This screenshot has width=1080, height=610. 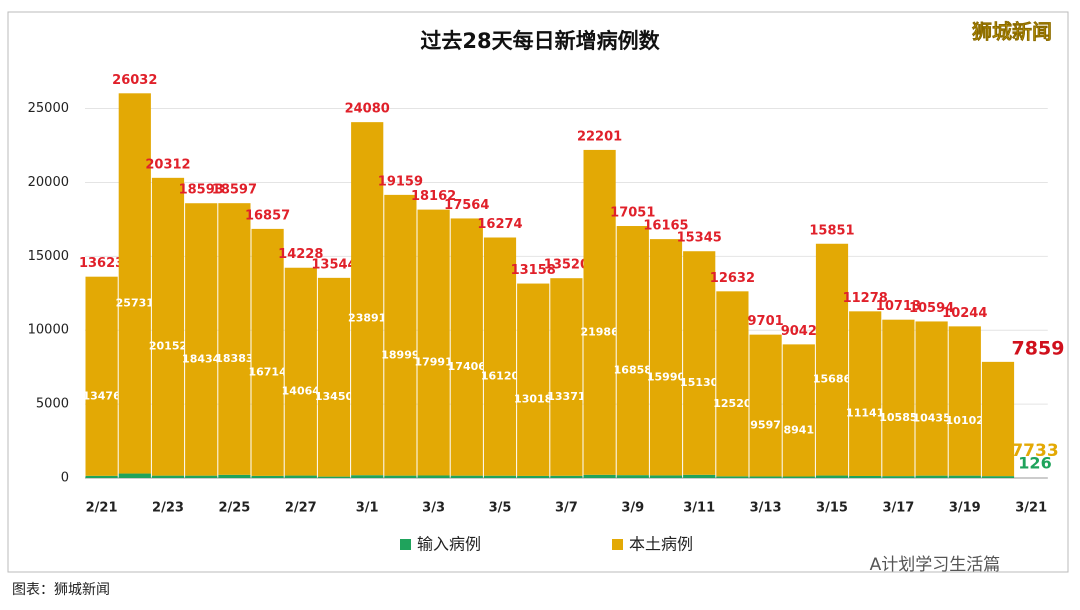 I want to click on local-label: 14064, so click(x=301, y=391).